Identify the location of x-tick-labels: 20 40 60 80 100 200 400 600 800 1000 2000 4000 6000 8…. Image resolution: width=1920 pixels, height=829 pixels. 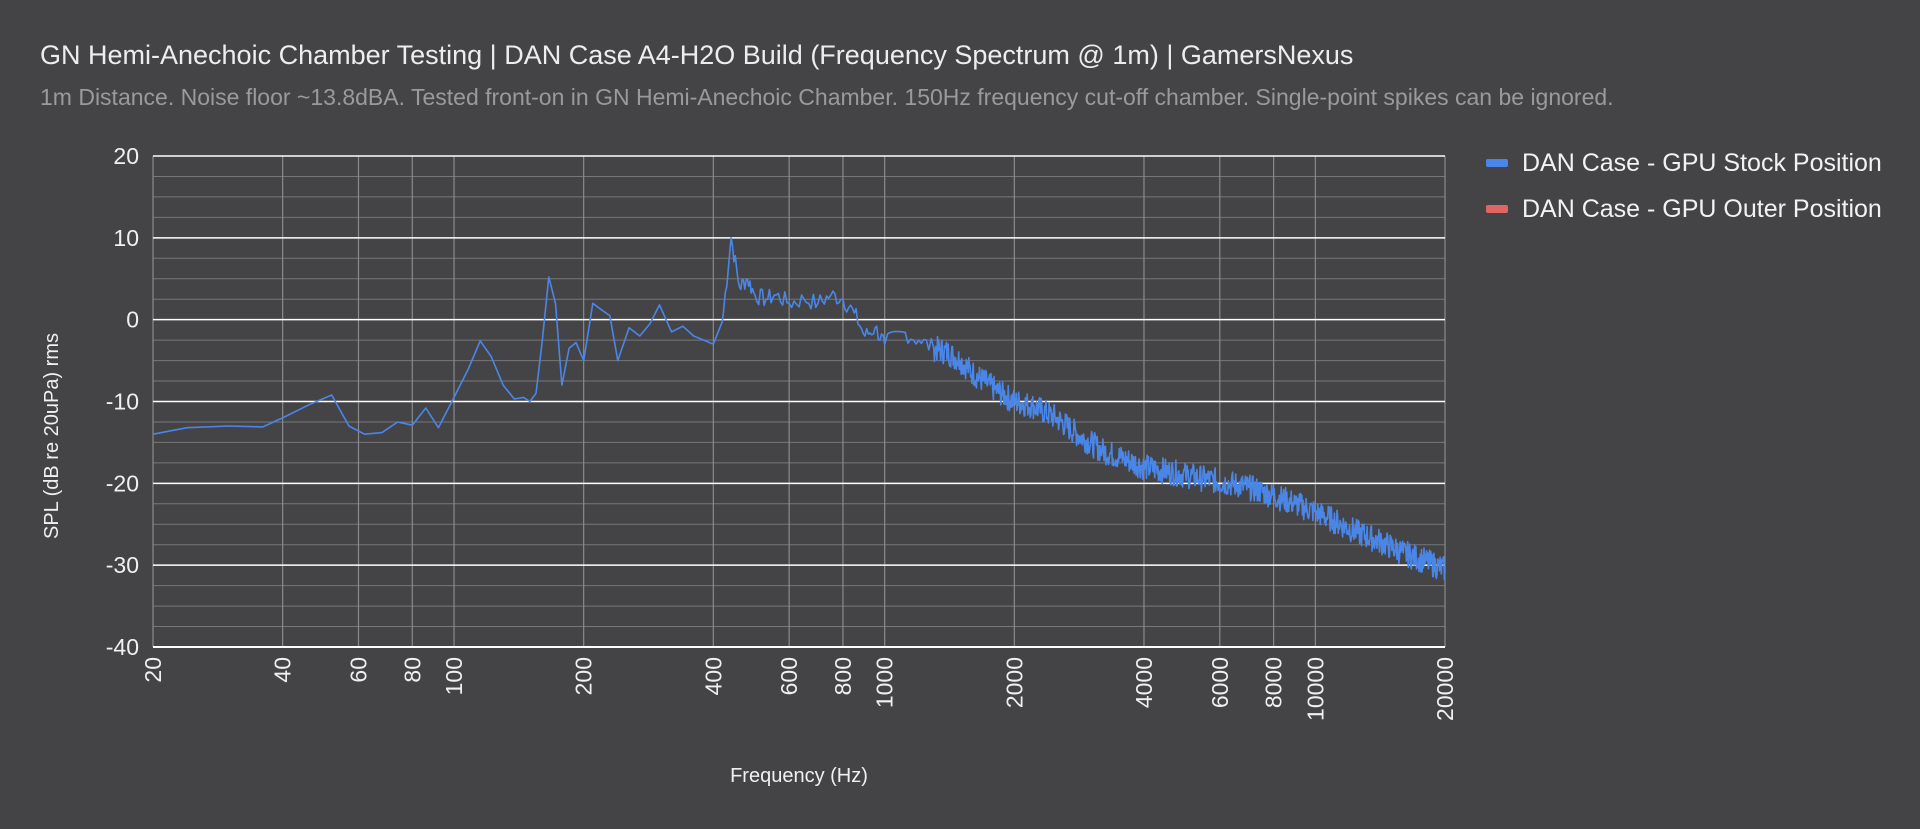
(799, 689).